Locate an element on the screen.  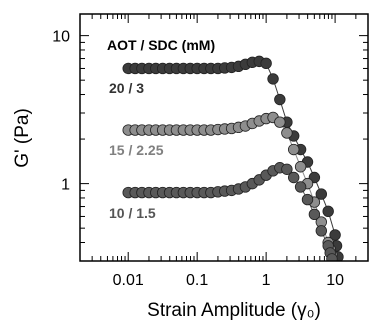
series-label-20-3: 20 / 3 is located at coordinates (126, 88).